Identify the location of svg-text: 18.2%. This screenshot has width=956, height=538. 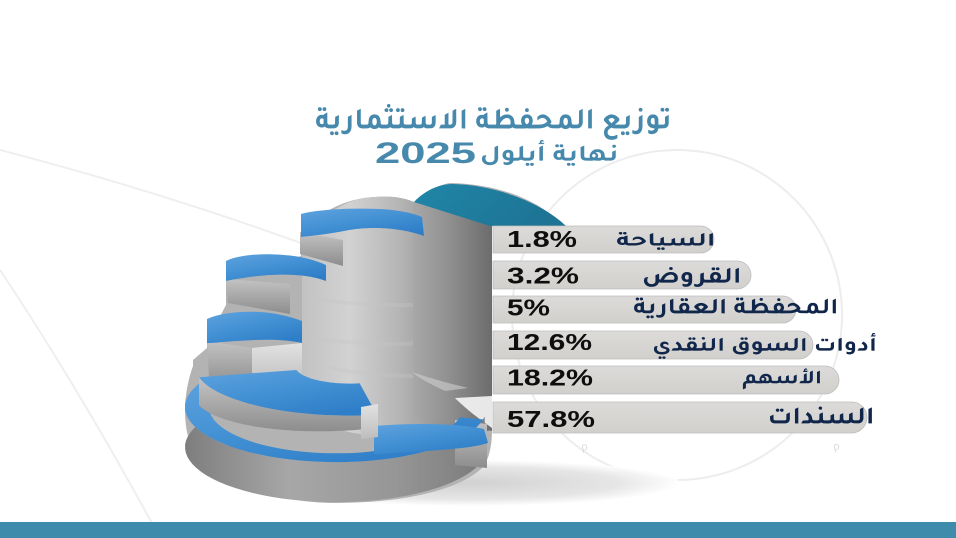
(550, 378).